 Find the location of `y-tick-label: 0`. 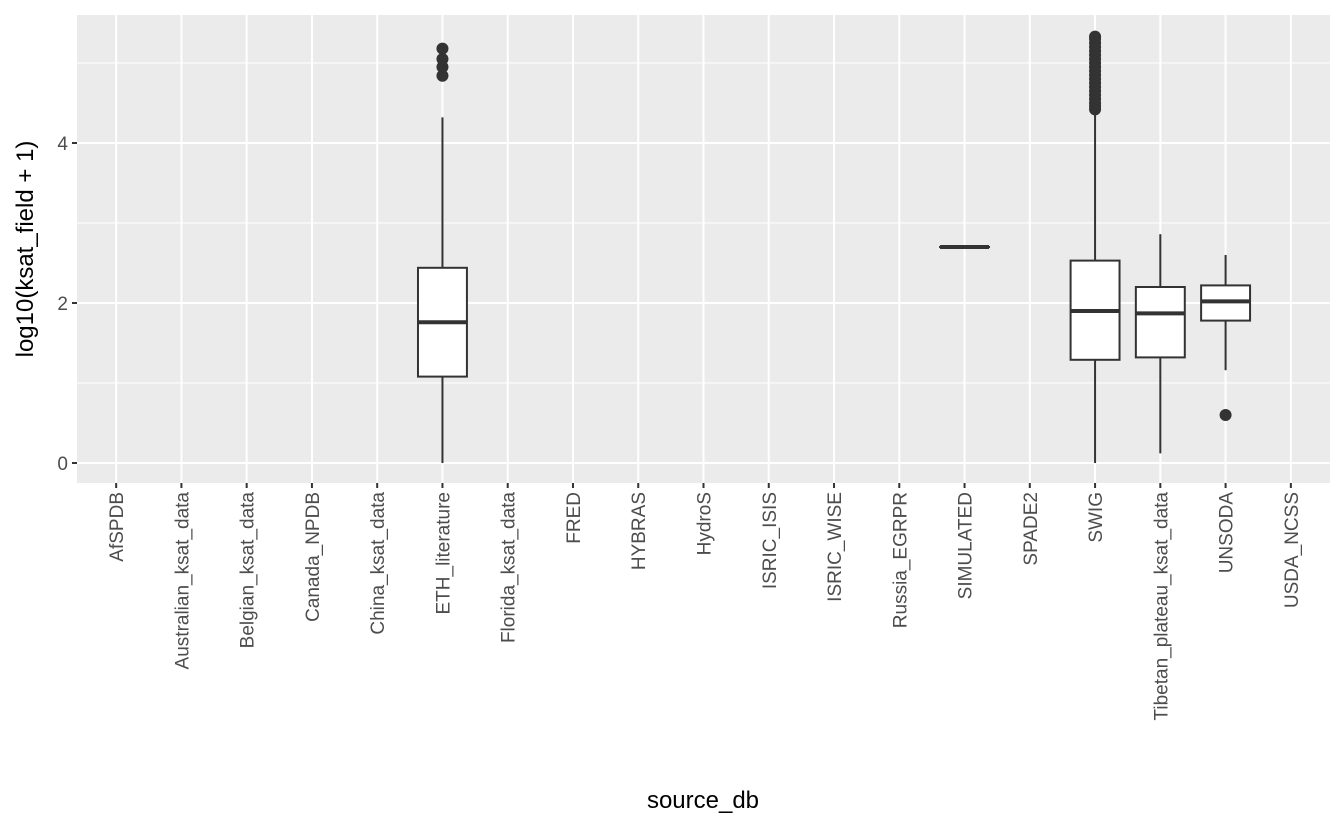

y-tick-label: 0 is located at coordinates (62, 464).